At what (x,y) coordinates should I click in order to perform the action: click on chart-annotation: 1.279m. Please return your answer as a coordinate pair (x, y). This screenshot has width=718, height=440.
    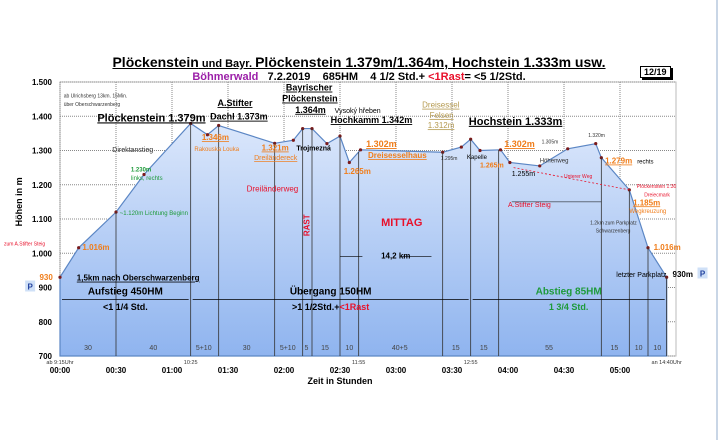
    Looking at the image, I should click on (618, 161).